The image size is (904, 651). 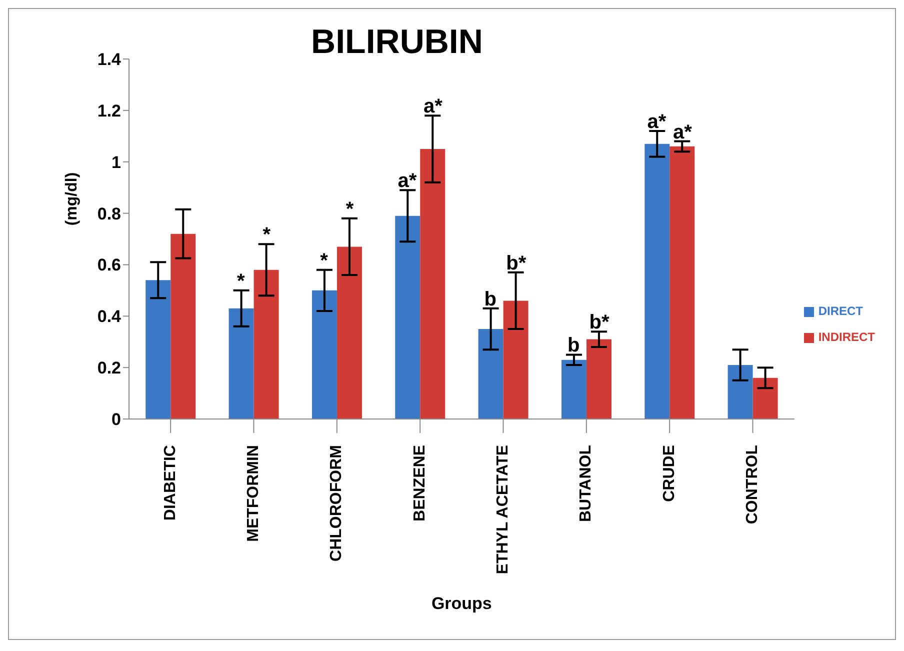 What do you see at coordinates (397, 42) in the screenshot?
I see `chart-title: BILIRUBIN` at bounding box center [397, 42].